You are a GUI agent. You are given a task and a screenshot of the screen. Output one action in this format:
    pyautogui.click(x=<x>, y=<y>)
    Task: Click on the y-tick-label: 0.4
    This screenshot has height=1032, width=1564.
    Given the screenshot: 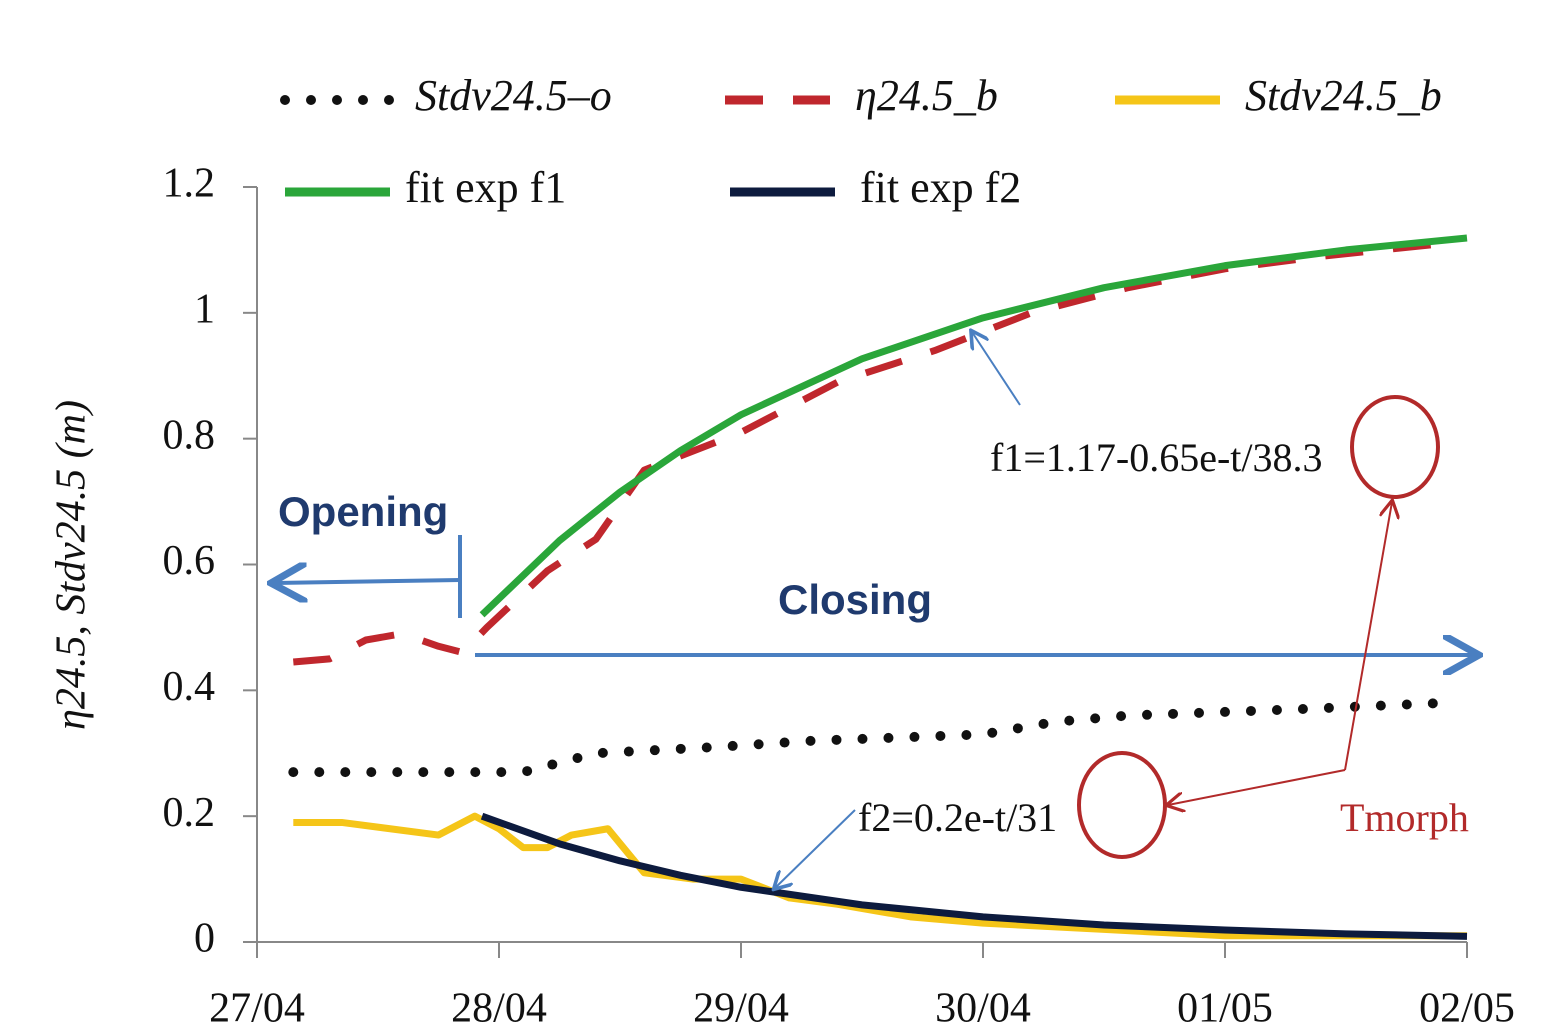 What is the action you would take?
    pyautogui.click(x=189, y=687)
    